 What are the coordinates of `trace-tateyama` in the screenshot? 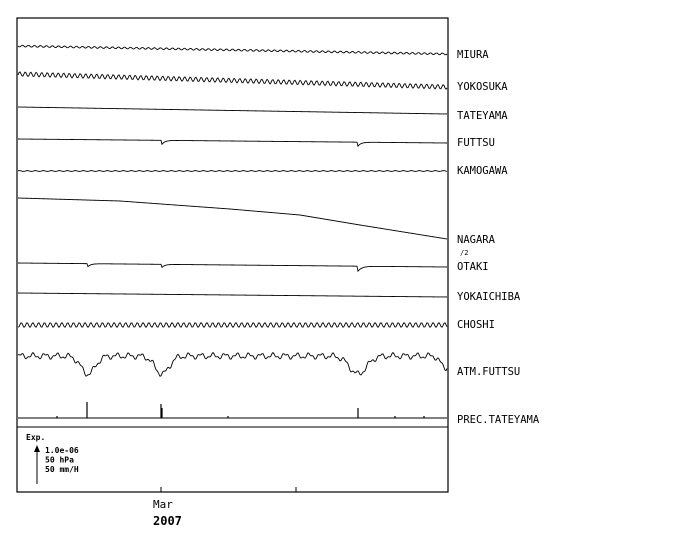 It's located at (232, 110).